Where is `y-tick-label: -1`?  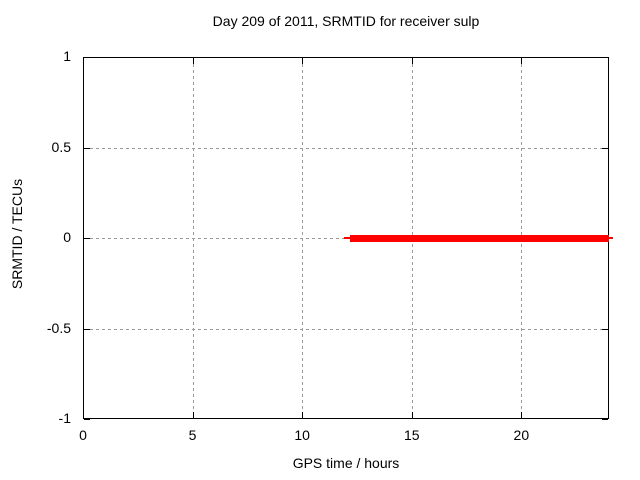
y-tick-label: -1 is located at coordinates (64, 418).